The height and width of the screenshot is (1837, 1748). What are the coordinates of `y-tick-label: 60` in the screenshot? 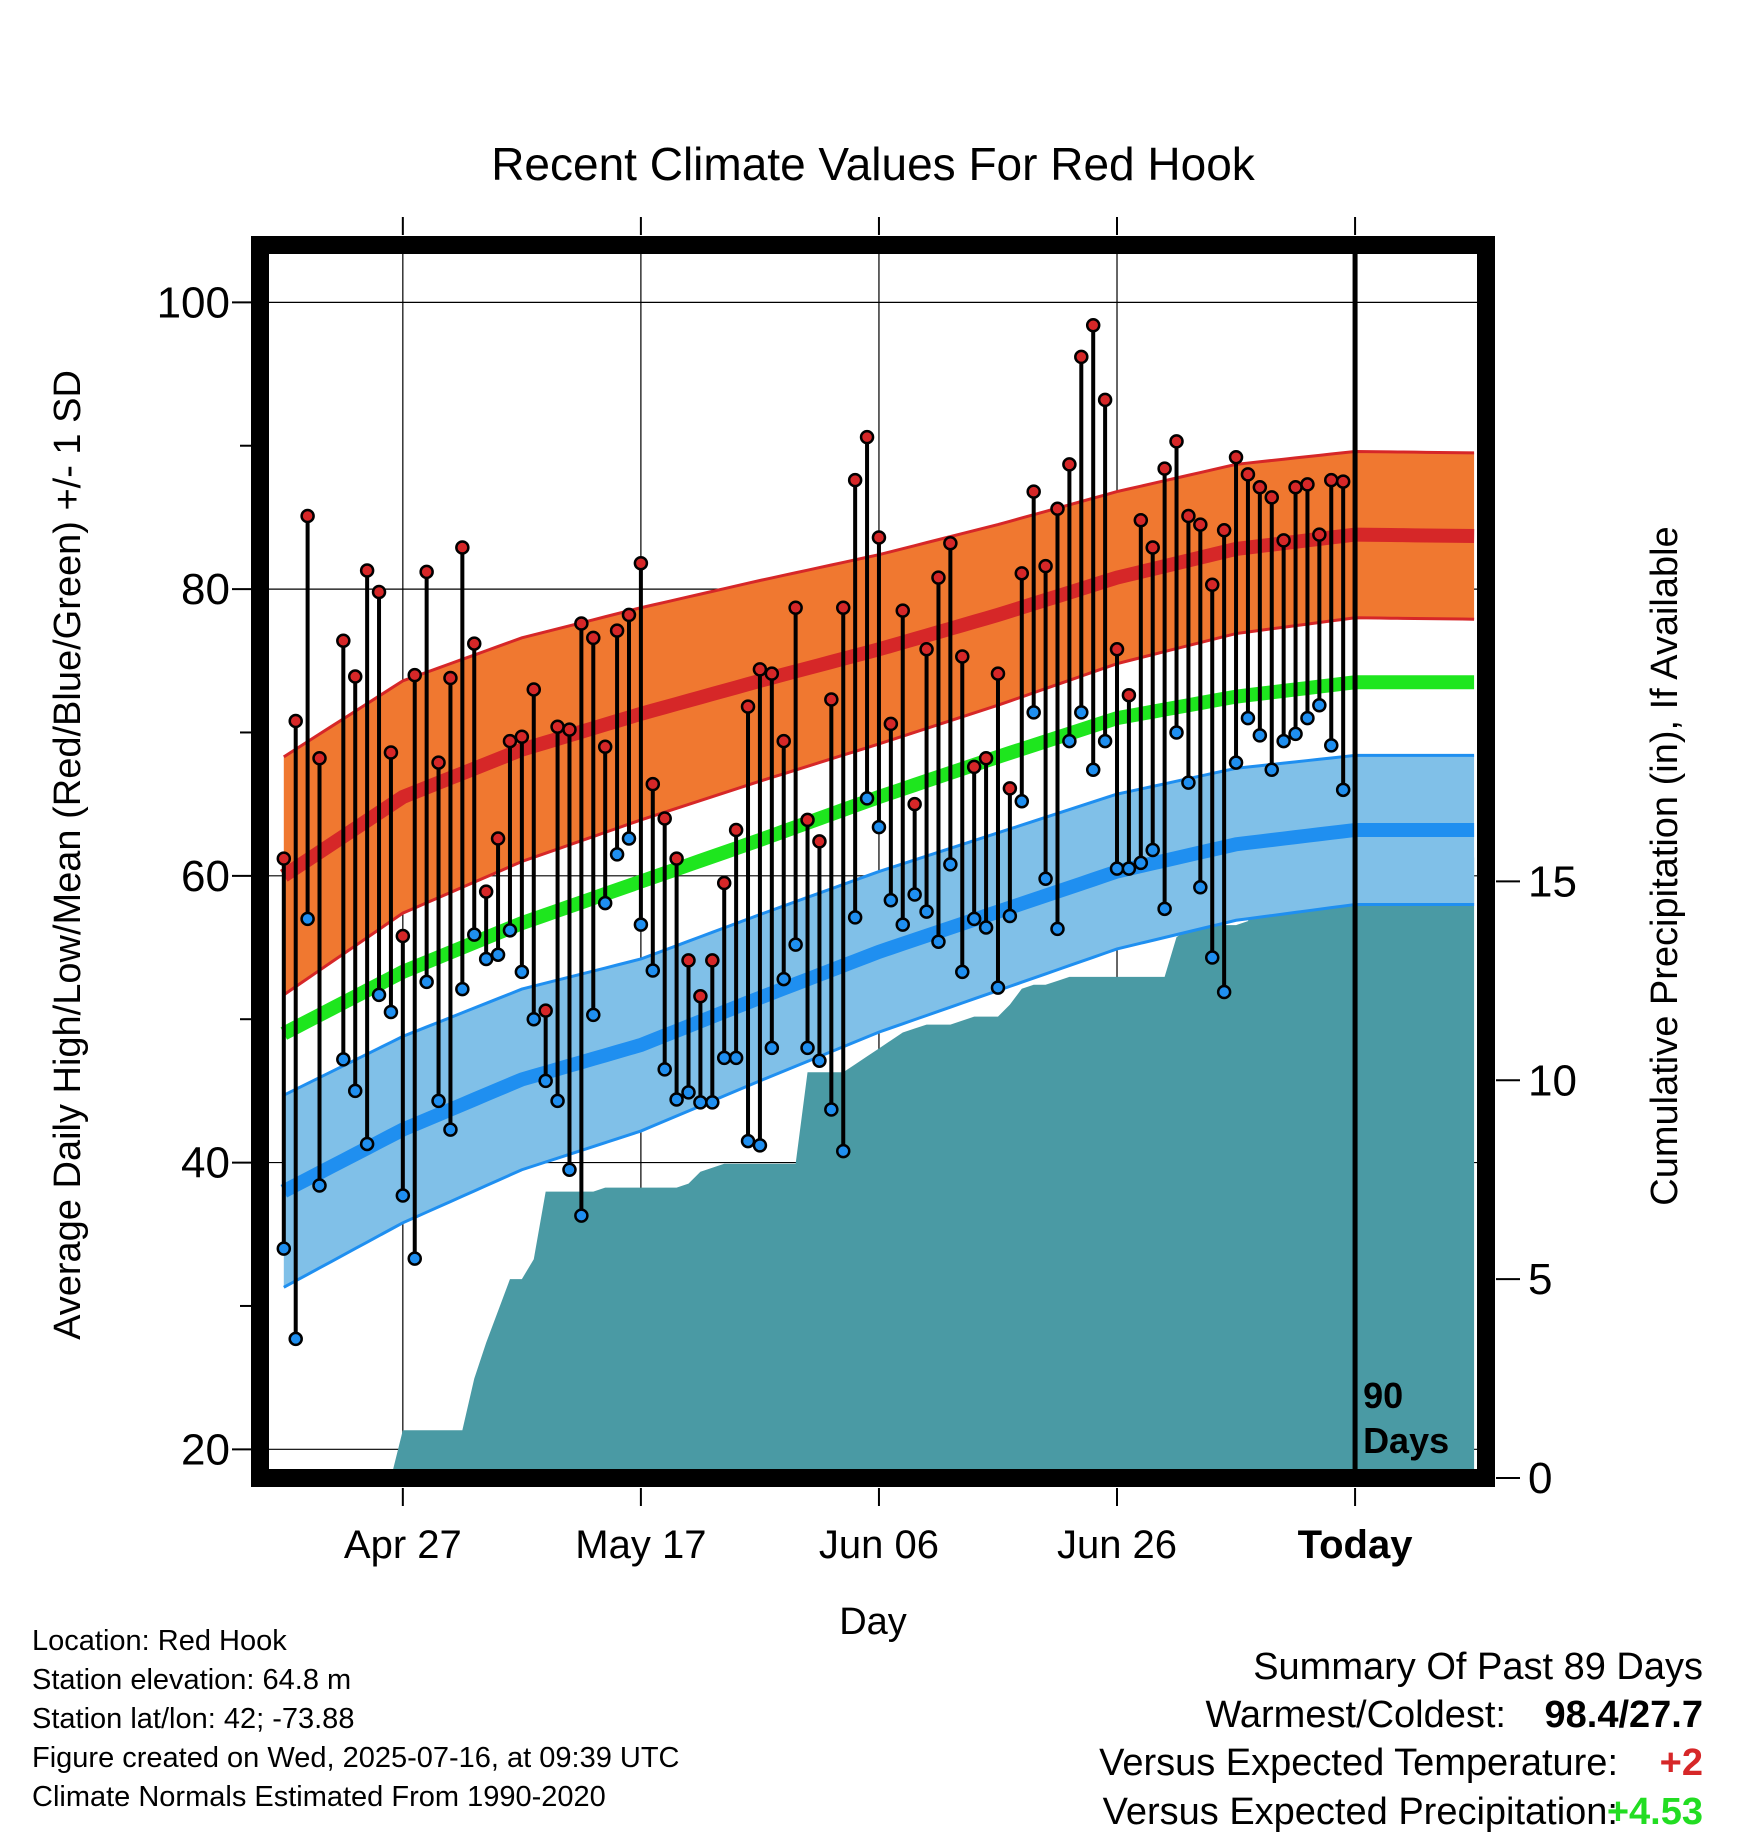 It's located at (205, 876).